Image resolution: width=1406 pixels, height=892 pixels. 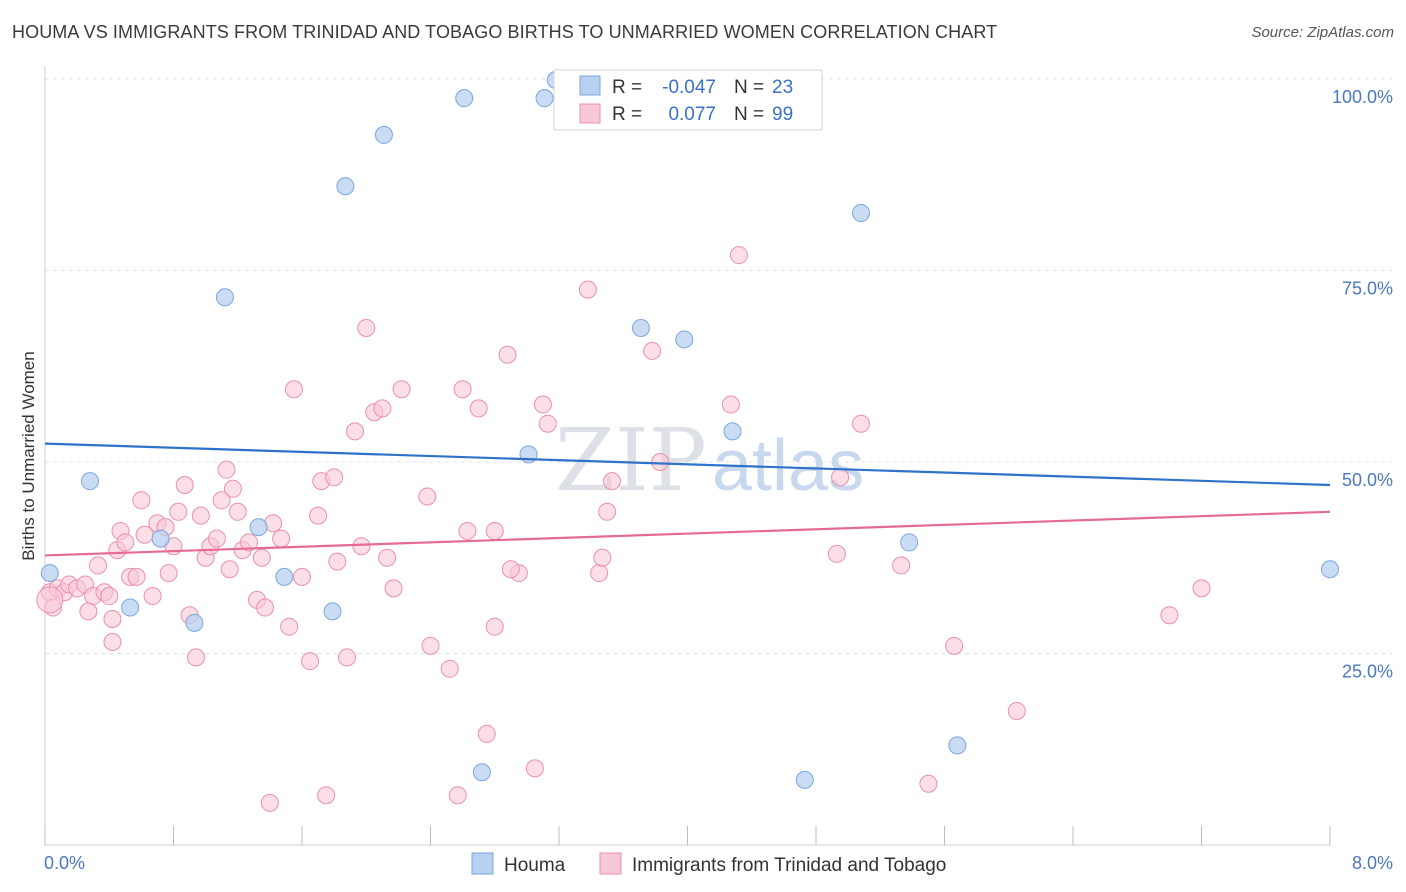 I want to click on legend-bottom-trin-swatch, so click(x=610, y=863).